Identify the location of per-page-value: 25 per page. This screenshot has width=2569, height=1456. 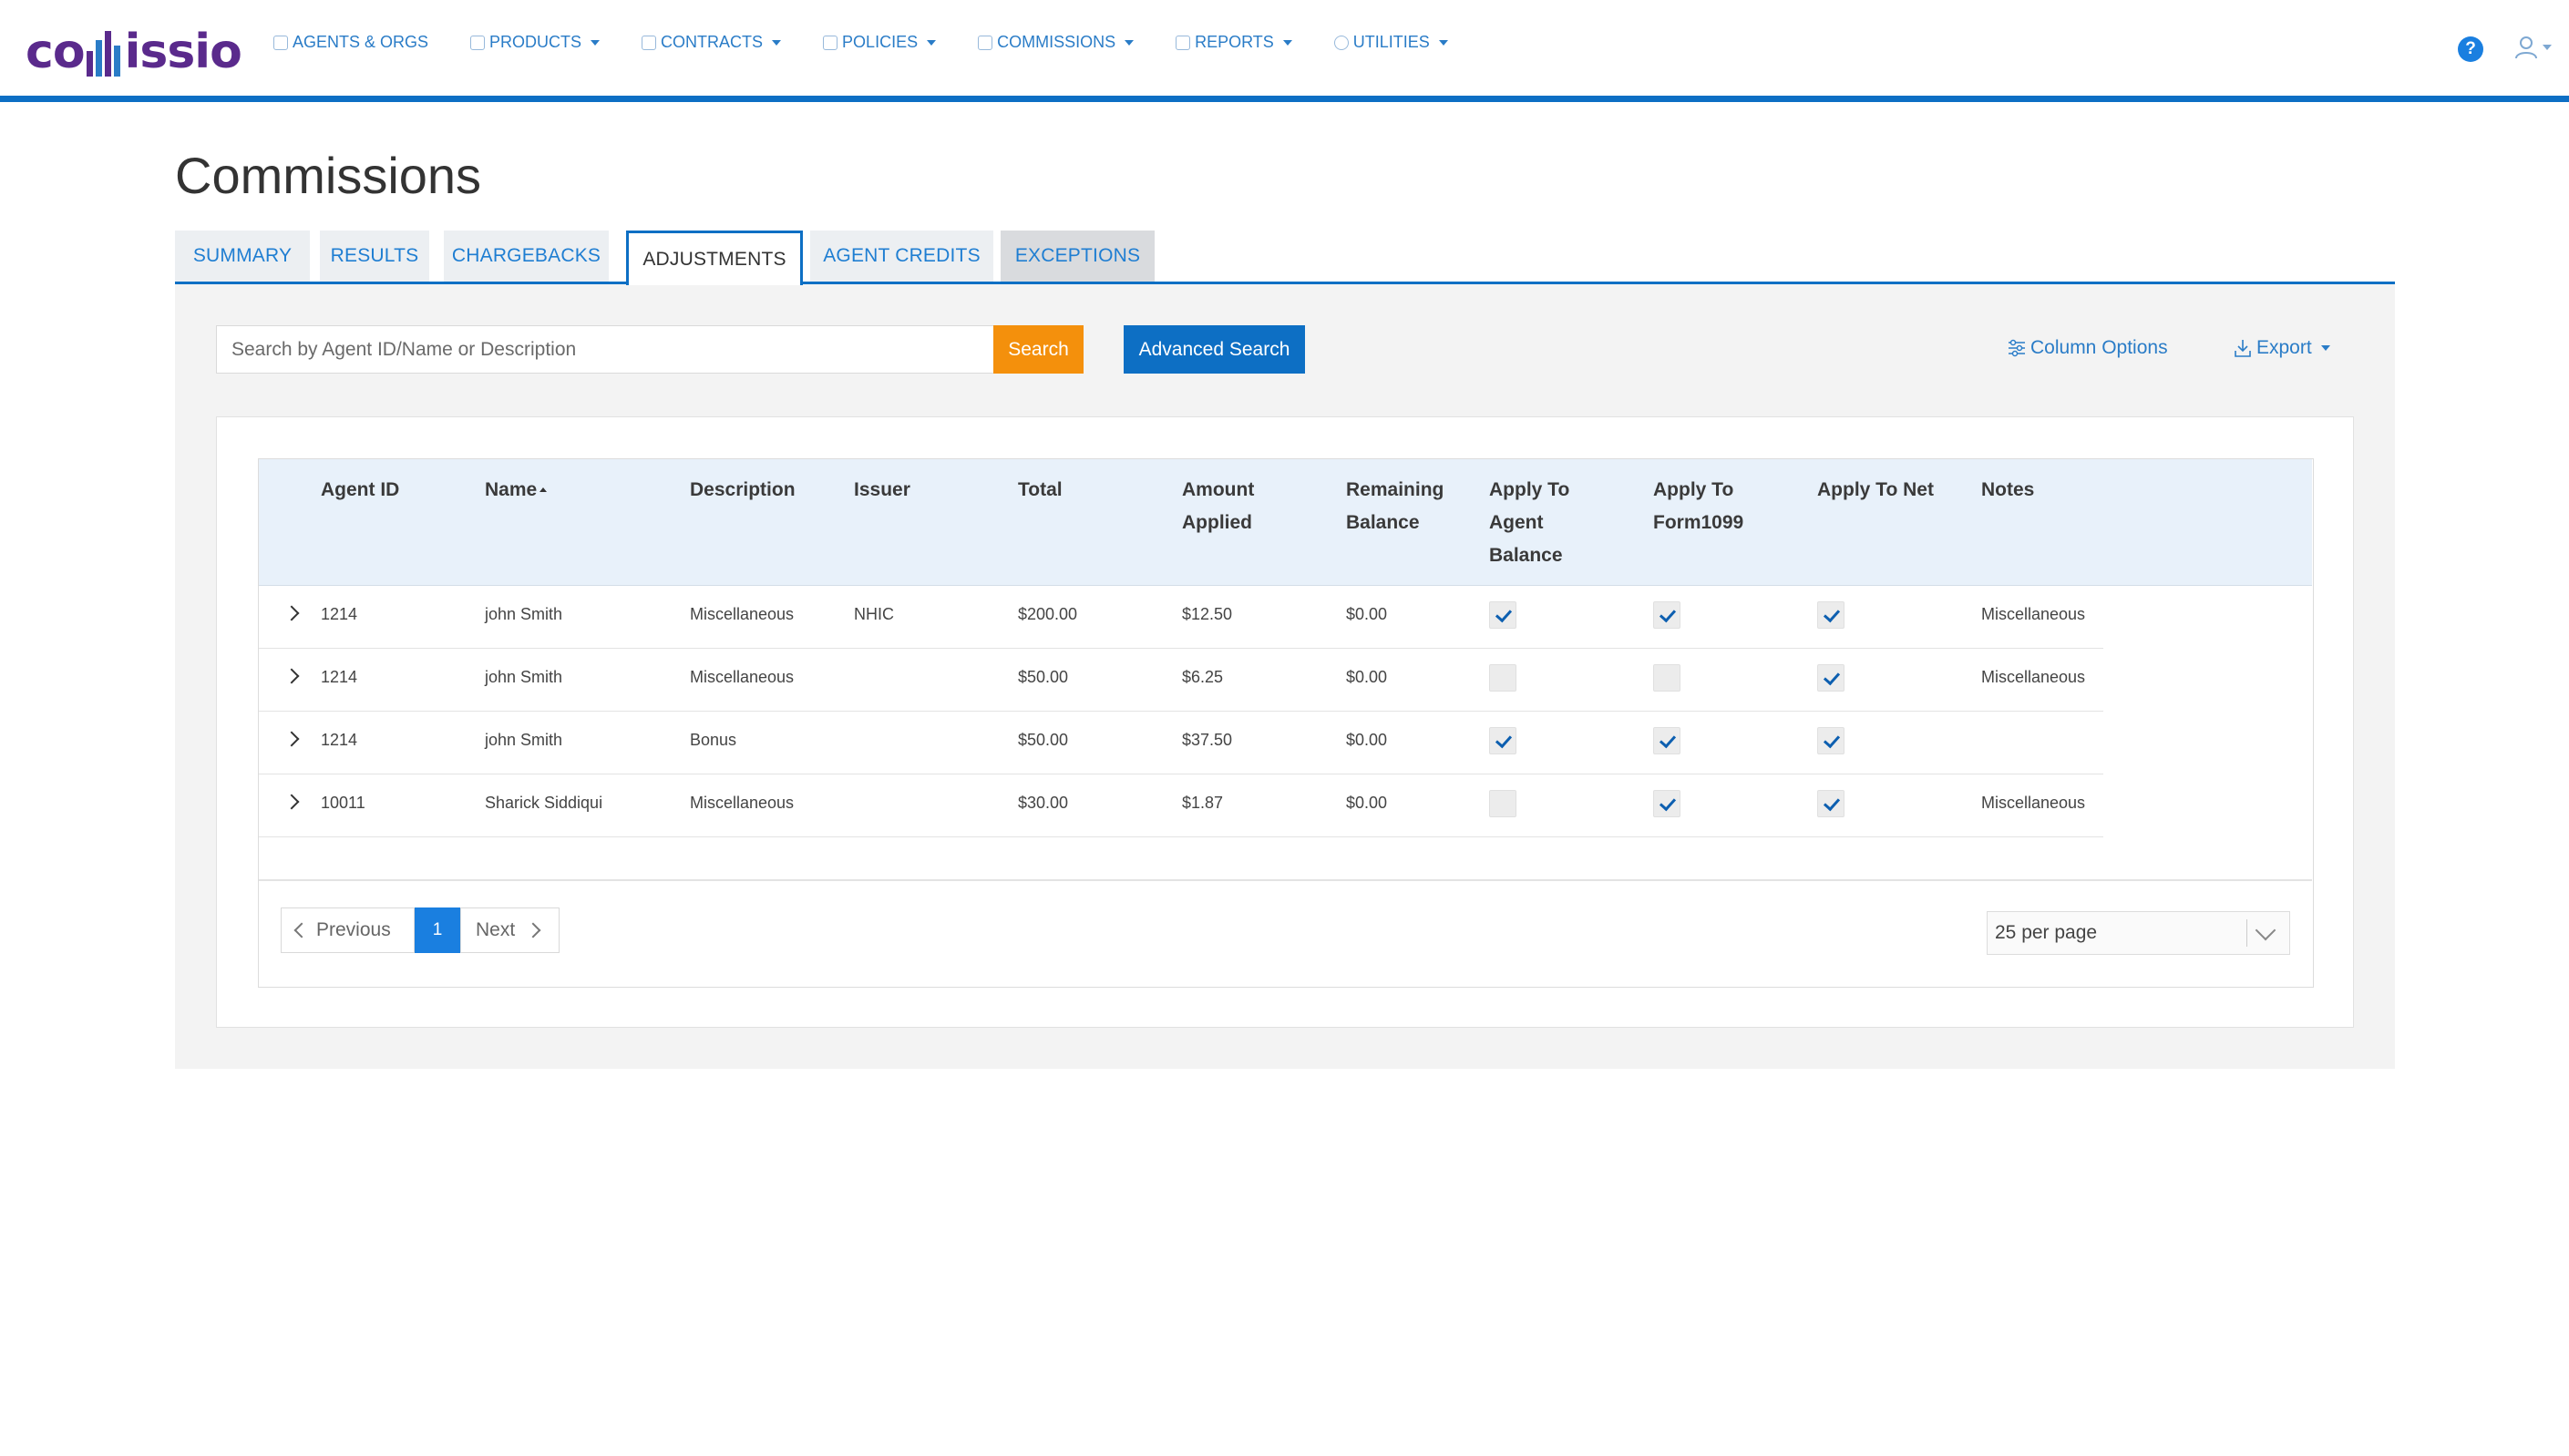
(2047, 933).